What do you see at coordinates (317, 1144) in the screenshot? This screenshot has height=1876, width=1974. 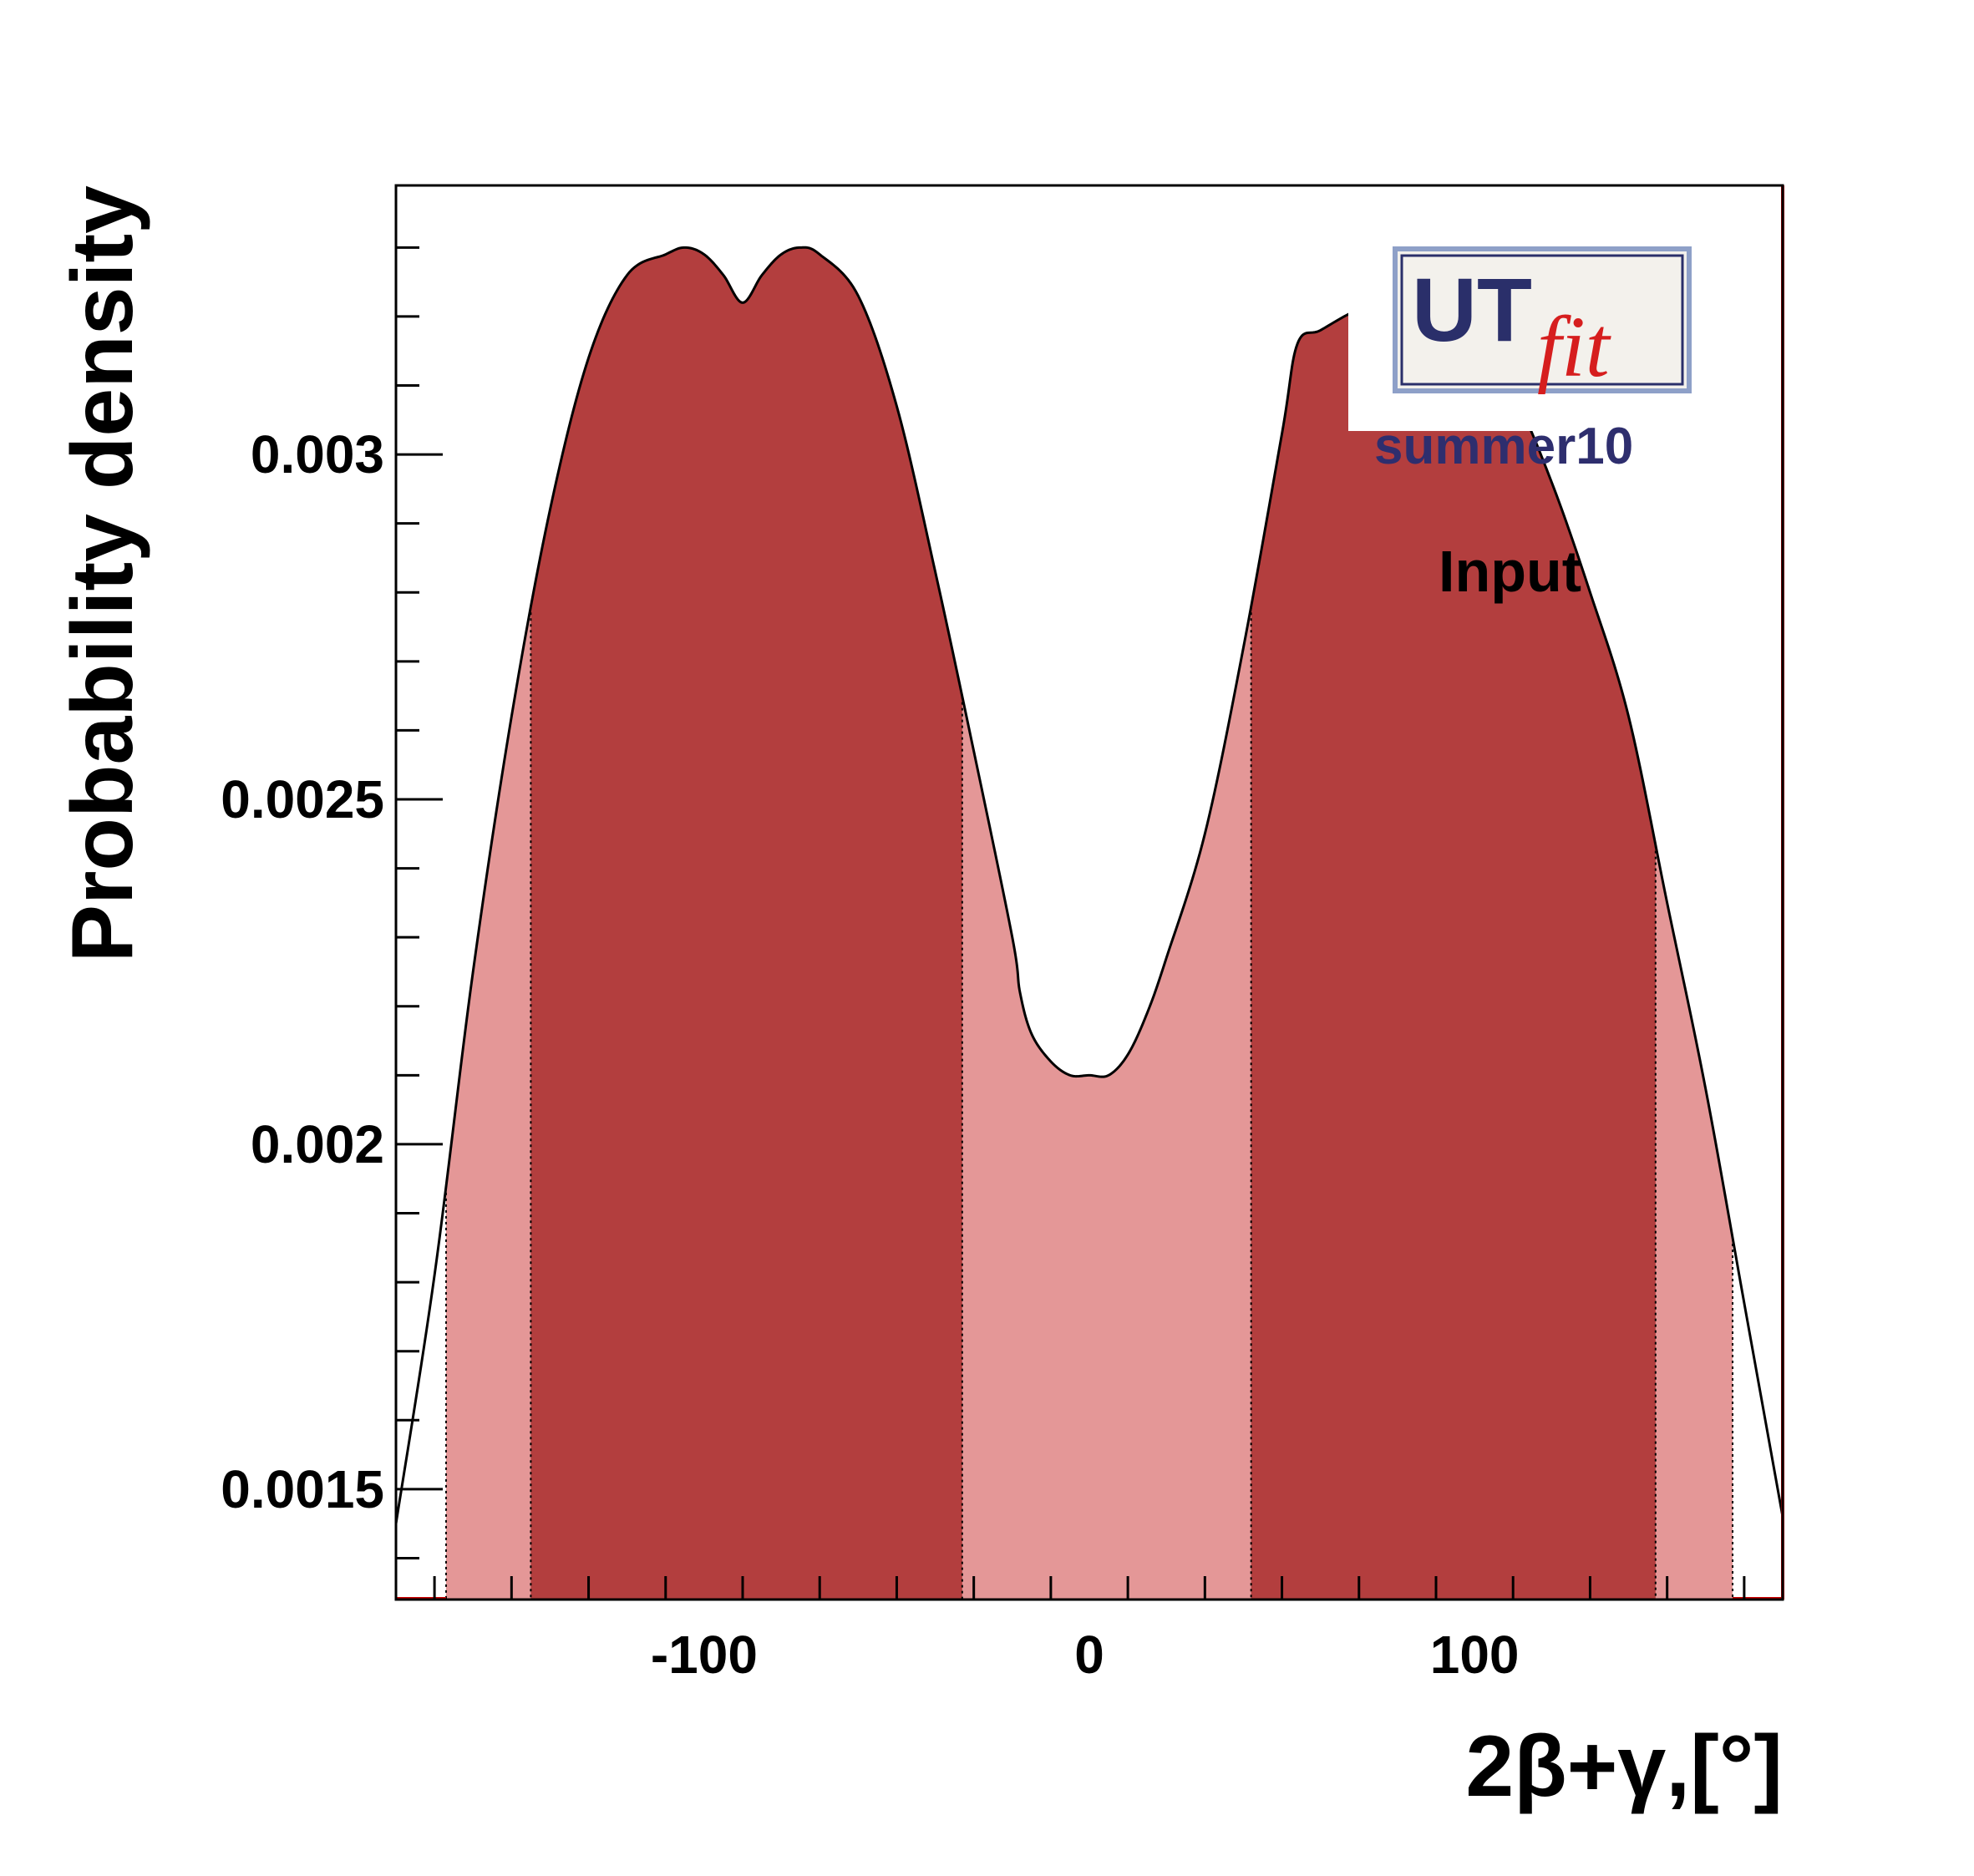 I see `y-tick-label: 0.002` at bounding box center [317, 1144].